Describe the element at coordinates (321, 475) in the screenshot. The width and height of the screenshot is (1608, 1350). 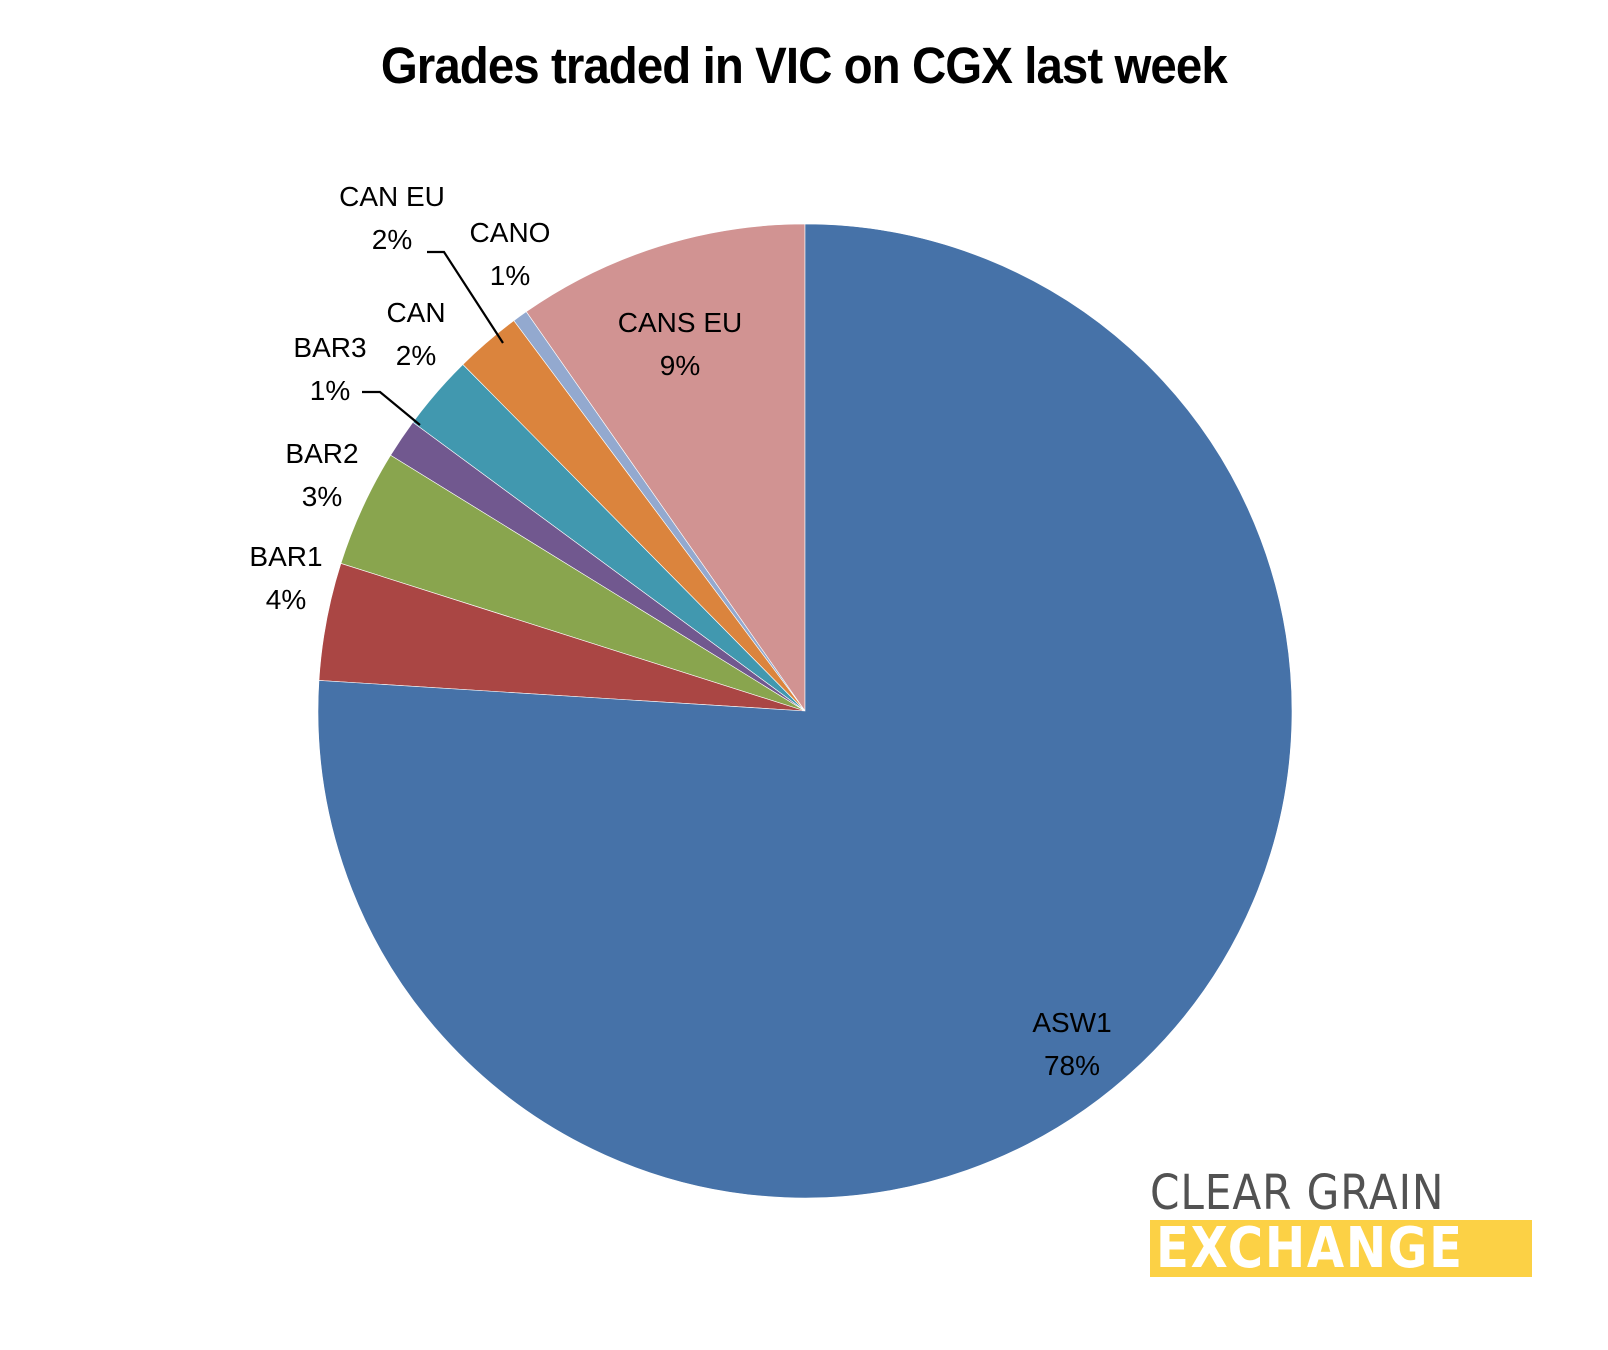
I see `slice-label-bar2: BAR2 3%` at that location.